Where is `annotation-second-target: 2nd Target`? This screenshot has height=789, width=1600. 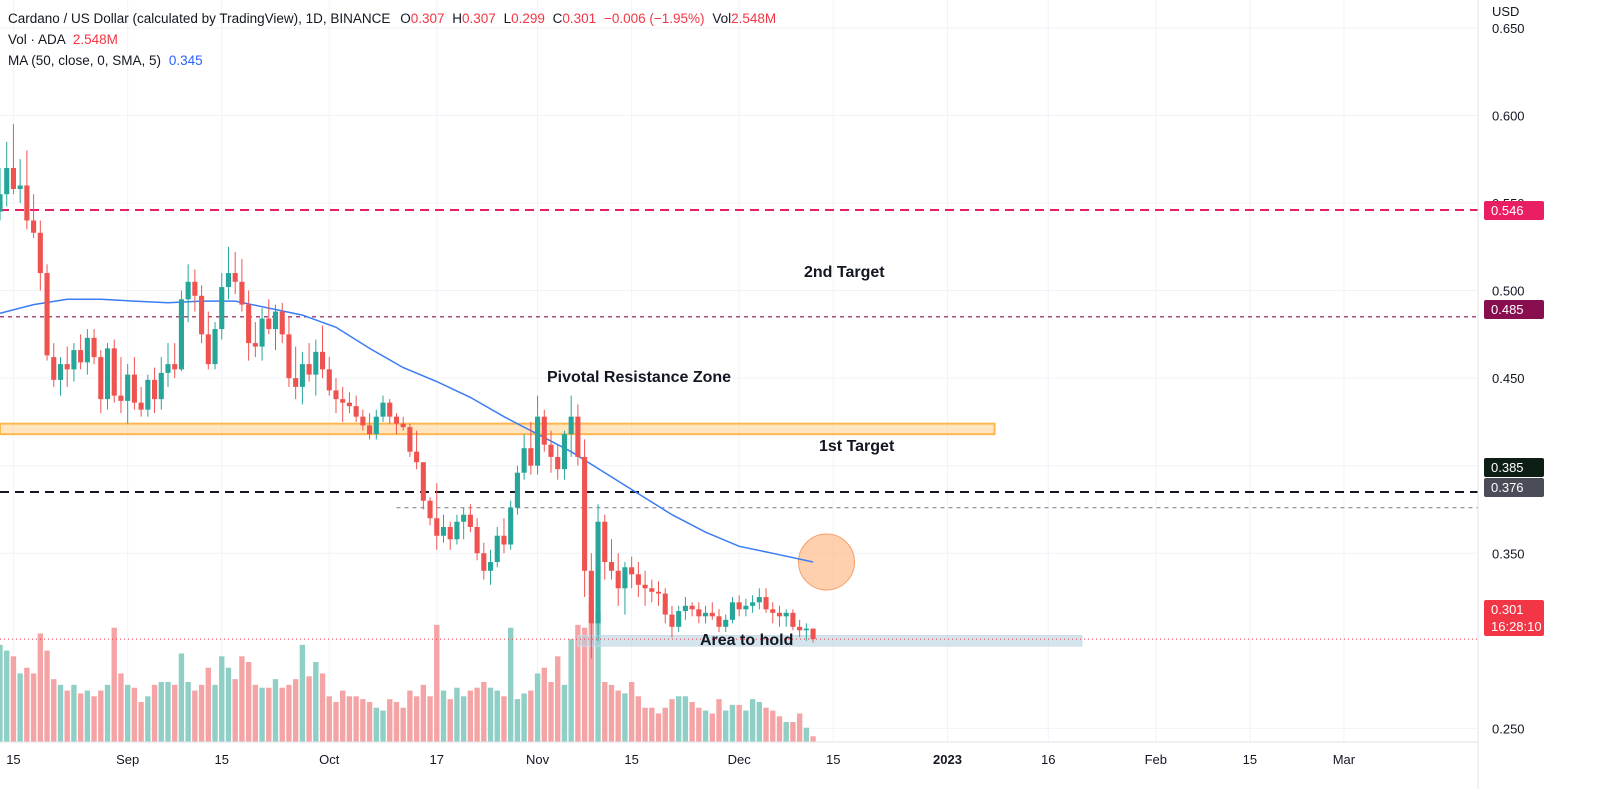 annotation-second-target: 2nd Target is located at coordinates (844, 272).